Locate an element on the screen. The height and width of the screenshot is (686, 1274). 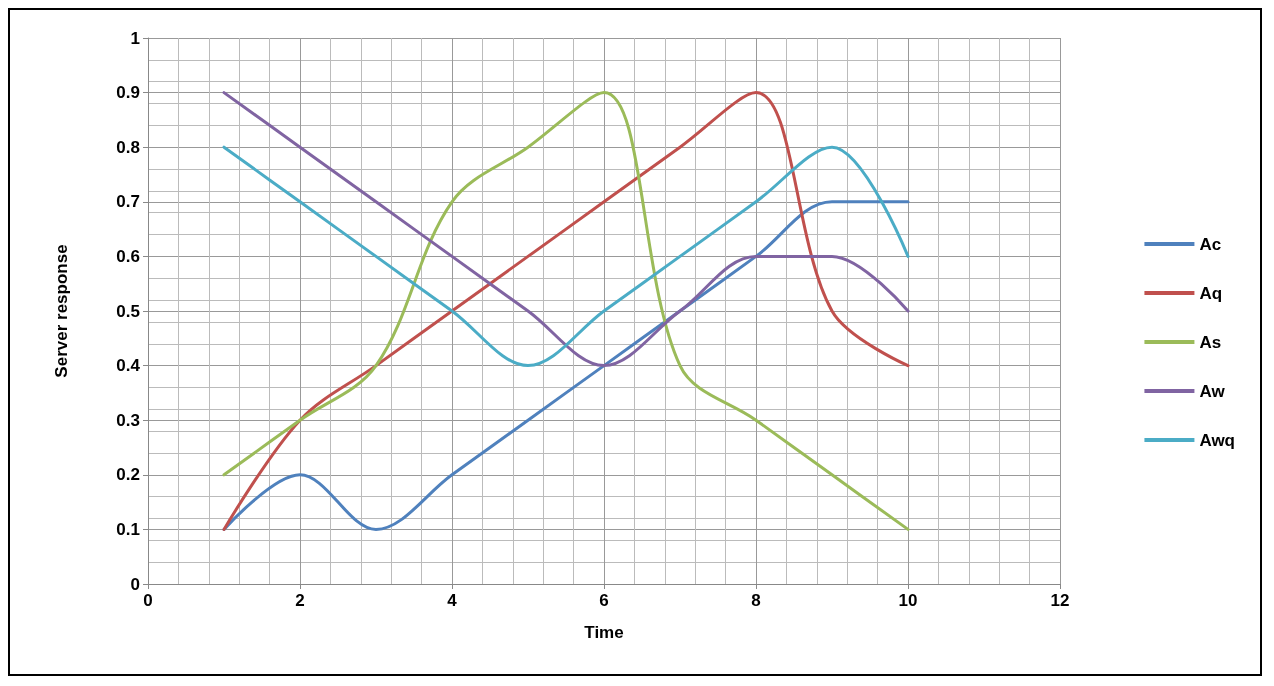
y-tick-label: 0 is located at coordinates (135, 584).